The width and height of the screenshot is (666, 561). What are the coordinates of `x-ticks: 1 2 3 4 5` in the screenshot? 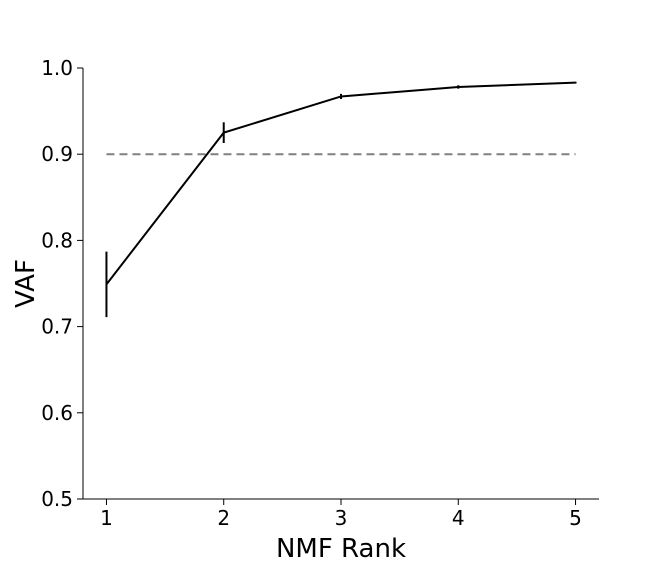 It's located at (341, 514).